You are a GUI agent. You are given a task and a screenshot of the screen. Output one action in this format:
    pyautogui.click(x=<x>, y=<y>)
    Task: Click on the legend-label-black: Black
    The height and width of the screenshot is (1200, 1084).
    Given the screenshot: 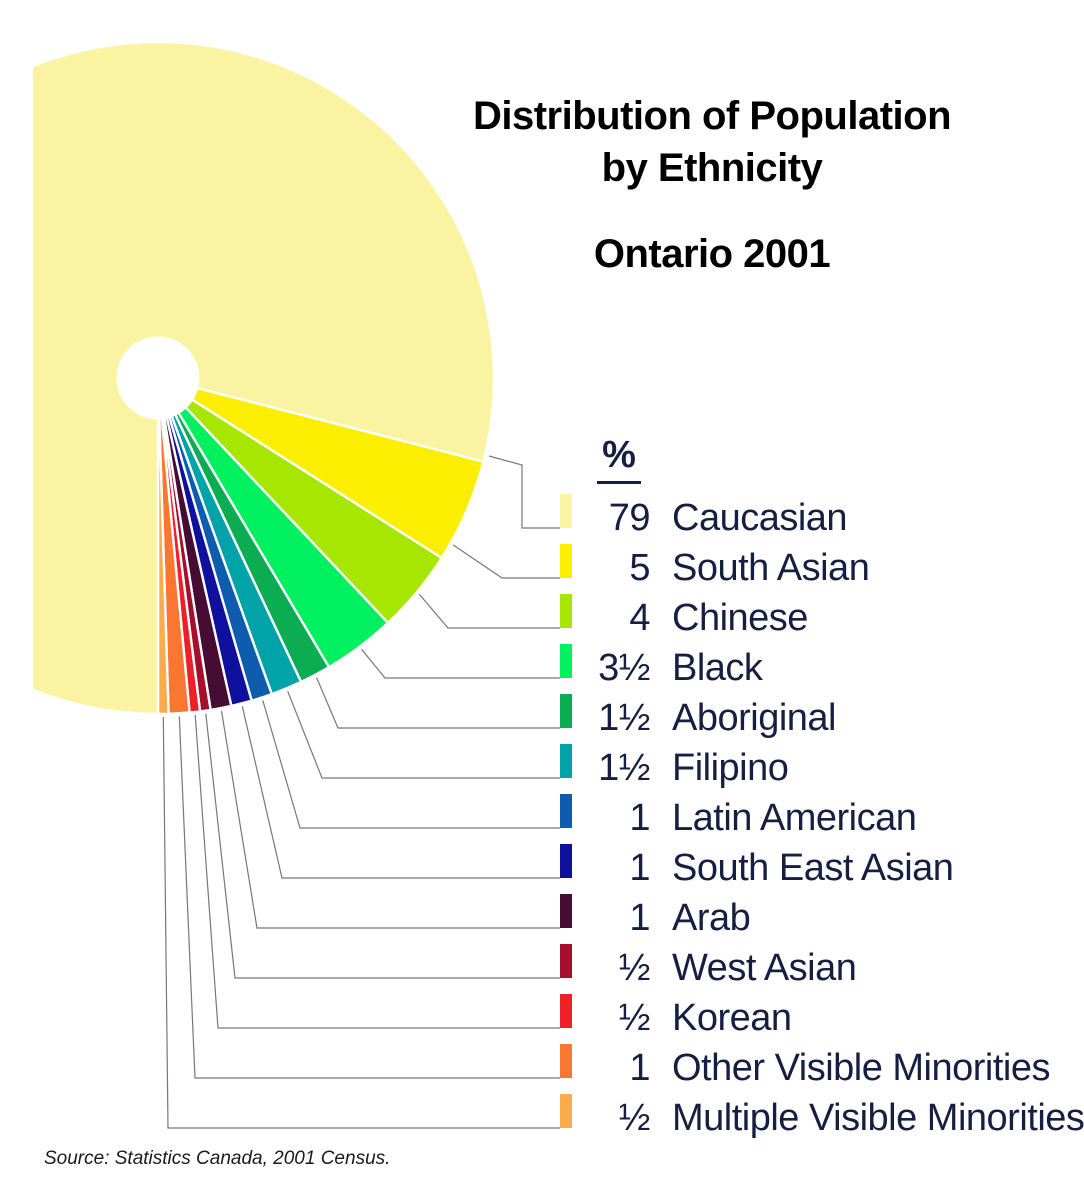 What is the action you would take?
    pyautogui.click(x=717, y=668)
    